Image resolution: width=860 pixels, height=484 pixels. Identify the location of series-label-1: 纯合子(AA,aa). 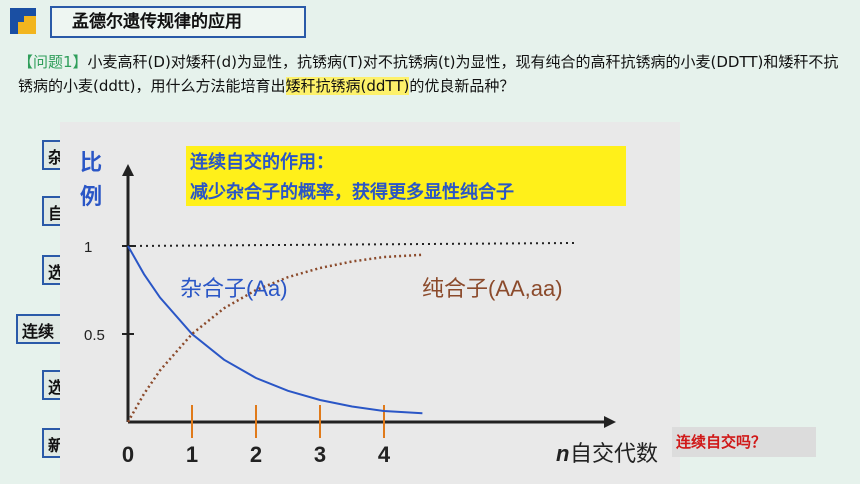
(492, 288).